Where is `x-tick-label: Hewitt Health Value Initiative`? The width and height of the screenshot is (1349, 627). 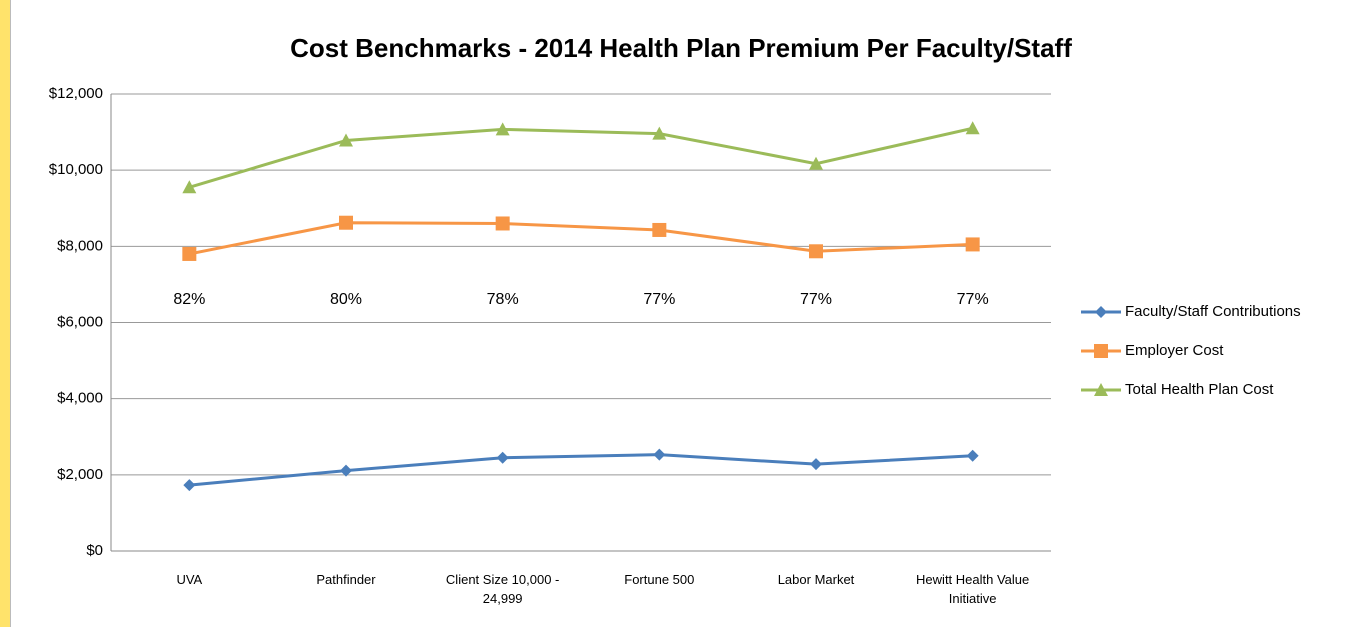
x-tick-label: Hewitt Health Value Initiative is located at coordinates (973, 589).